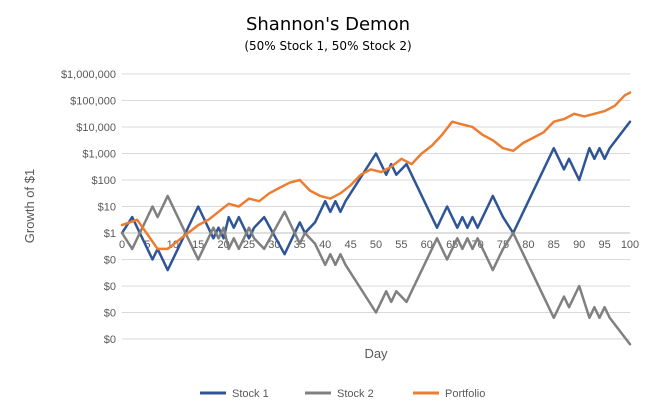 This screenshot has height=414, width=656. What do you see at coordinates (630, 245) in the screenshot?
I see `x-tick-label: 100` at bounding box center [630, 245].